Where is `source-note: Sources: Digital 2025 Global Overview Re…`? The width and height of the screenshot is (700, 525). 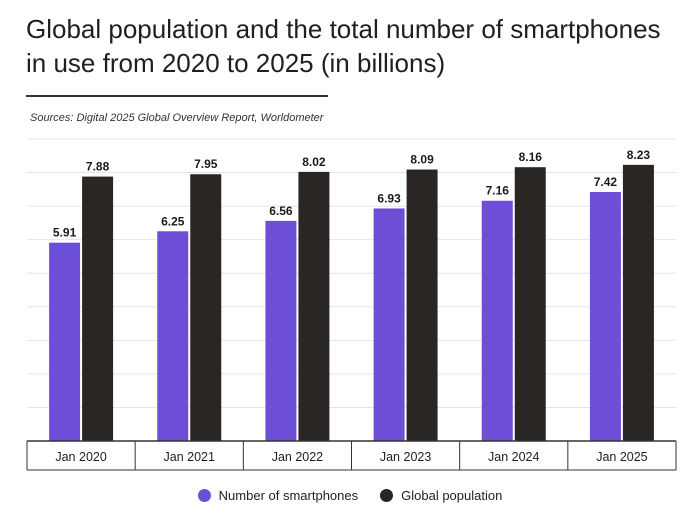
source-note: Sources: Digital 2025 Global Overview Re… is located at coordinates (177, 118).